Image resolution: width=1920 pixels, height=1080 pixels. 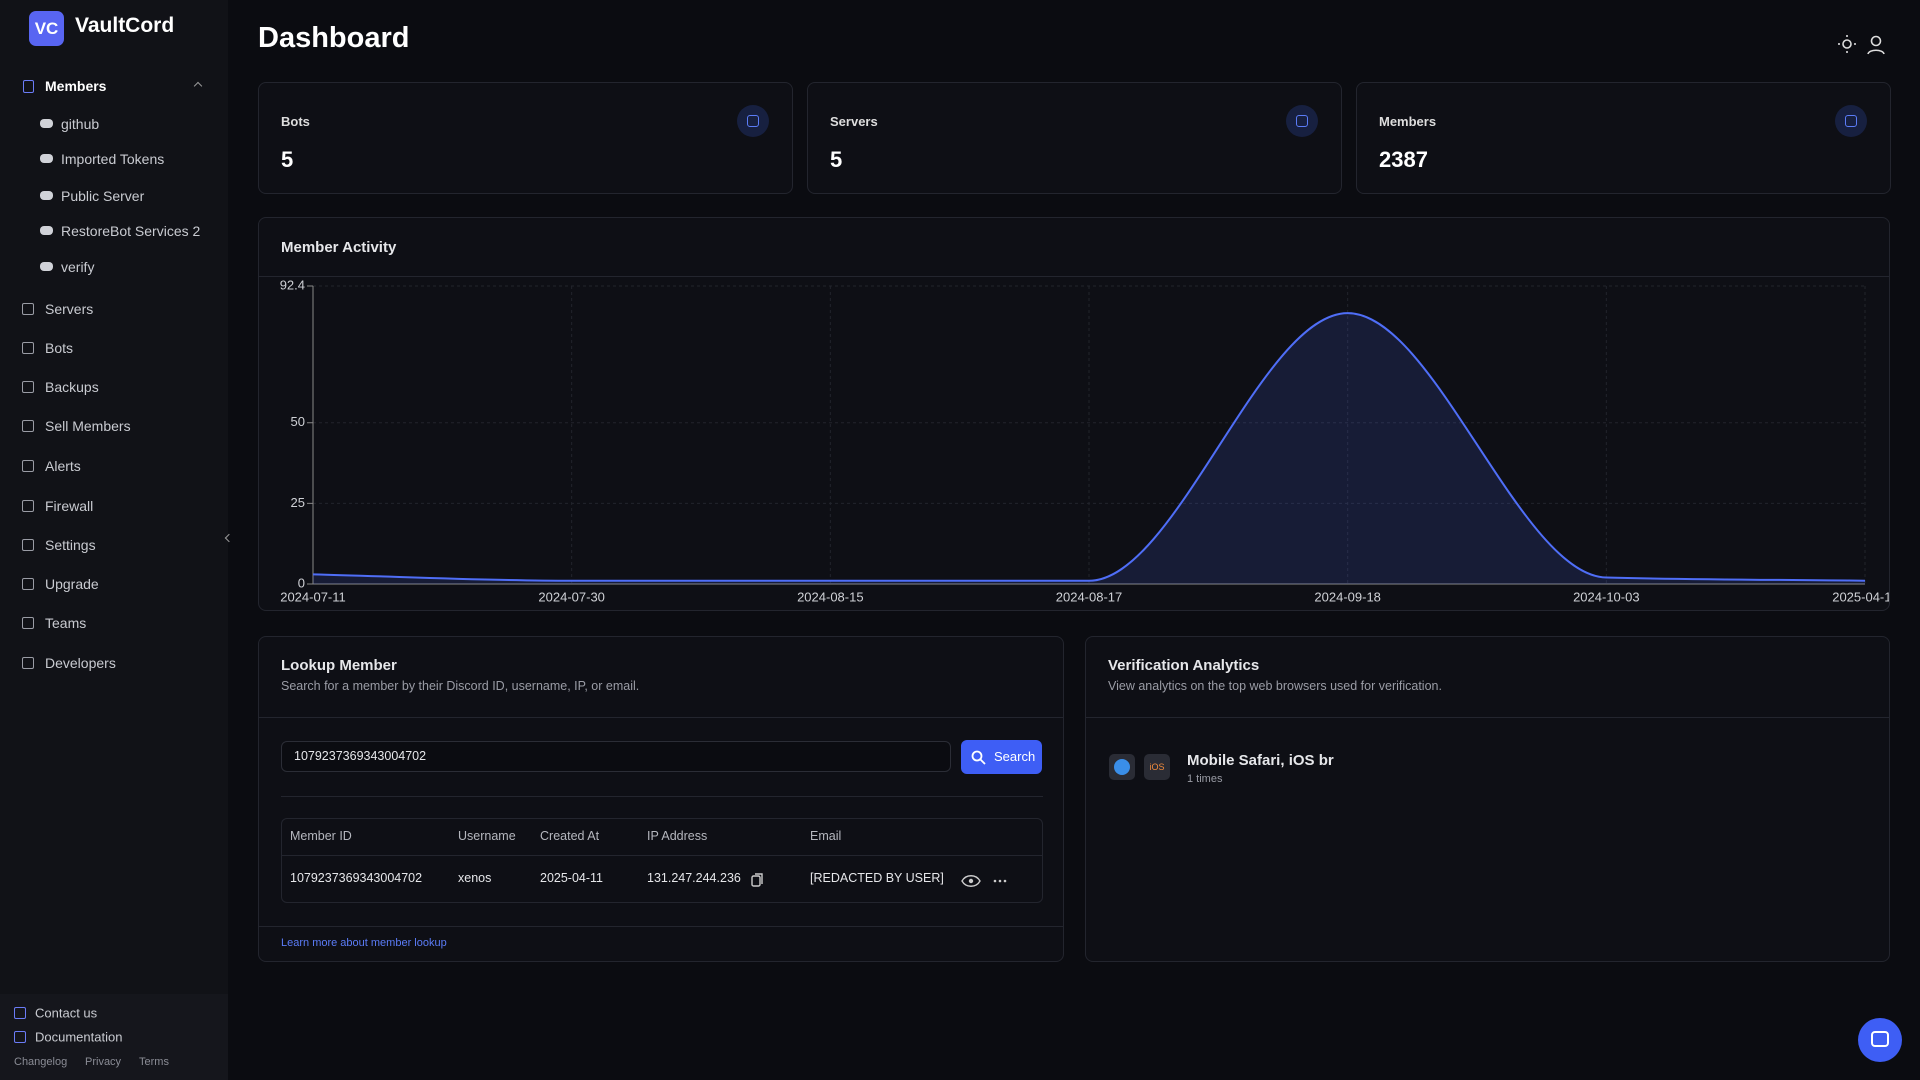 What do you see at coordinates (72, 387) in the screenshot?
I see `nav-item: Backups` at bounding box center [72, 387].